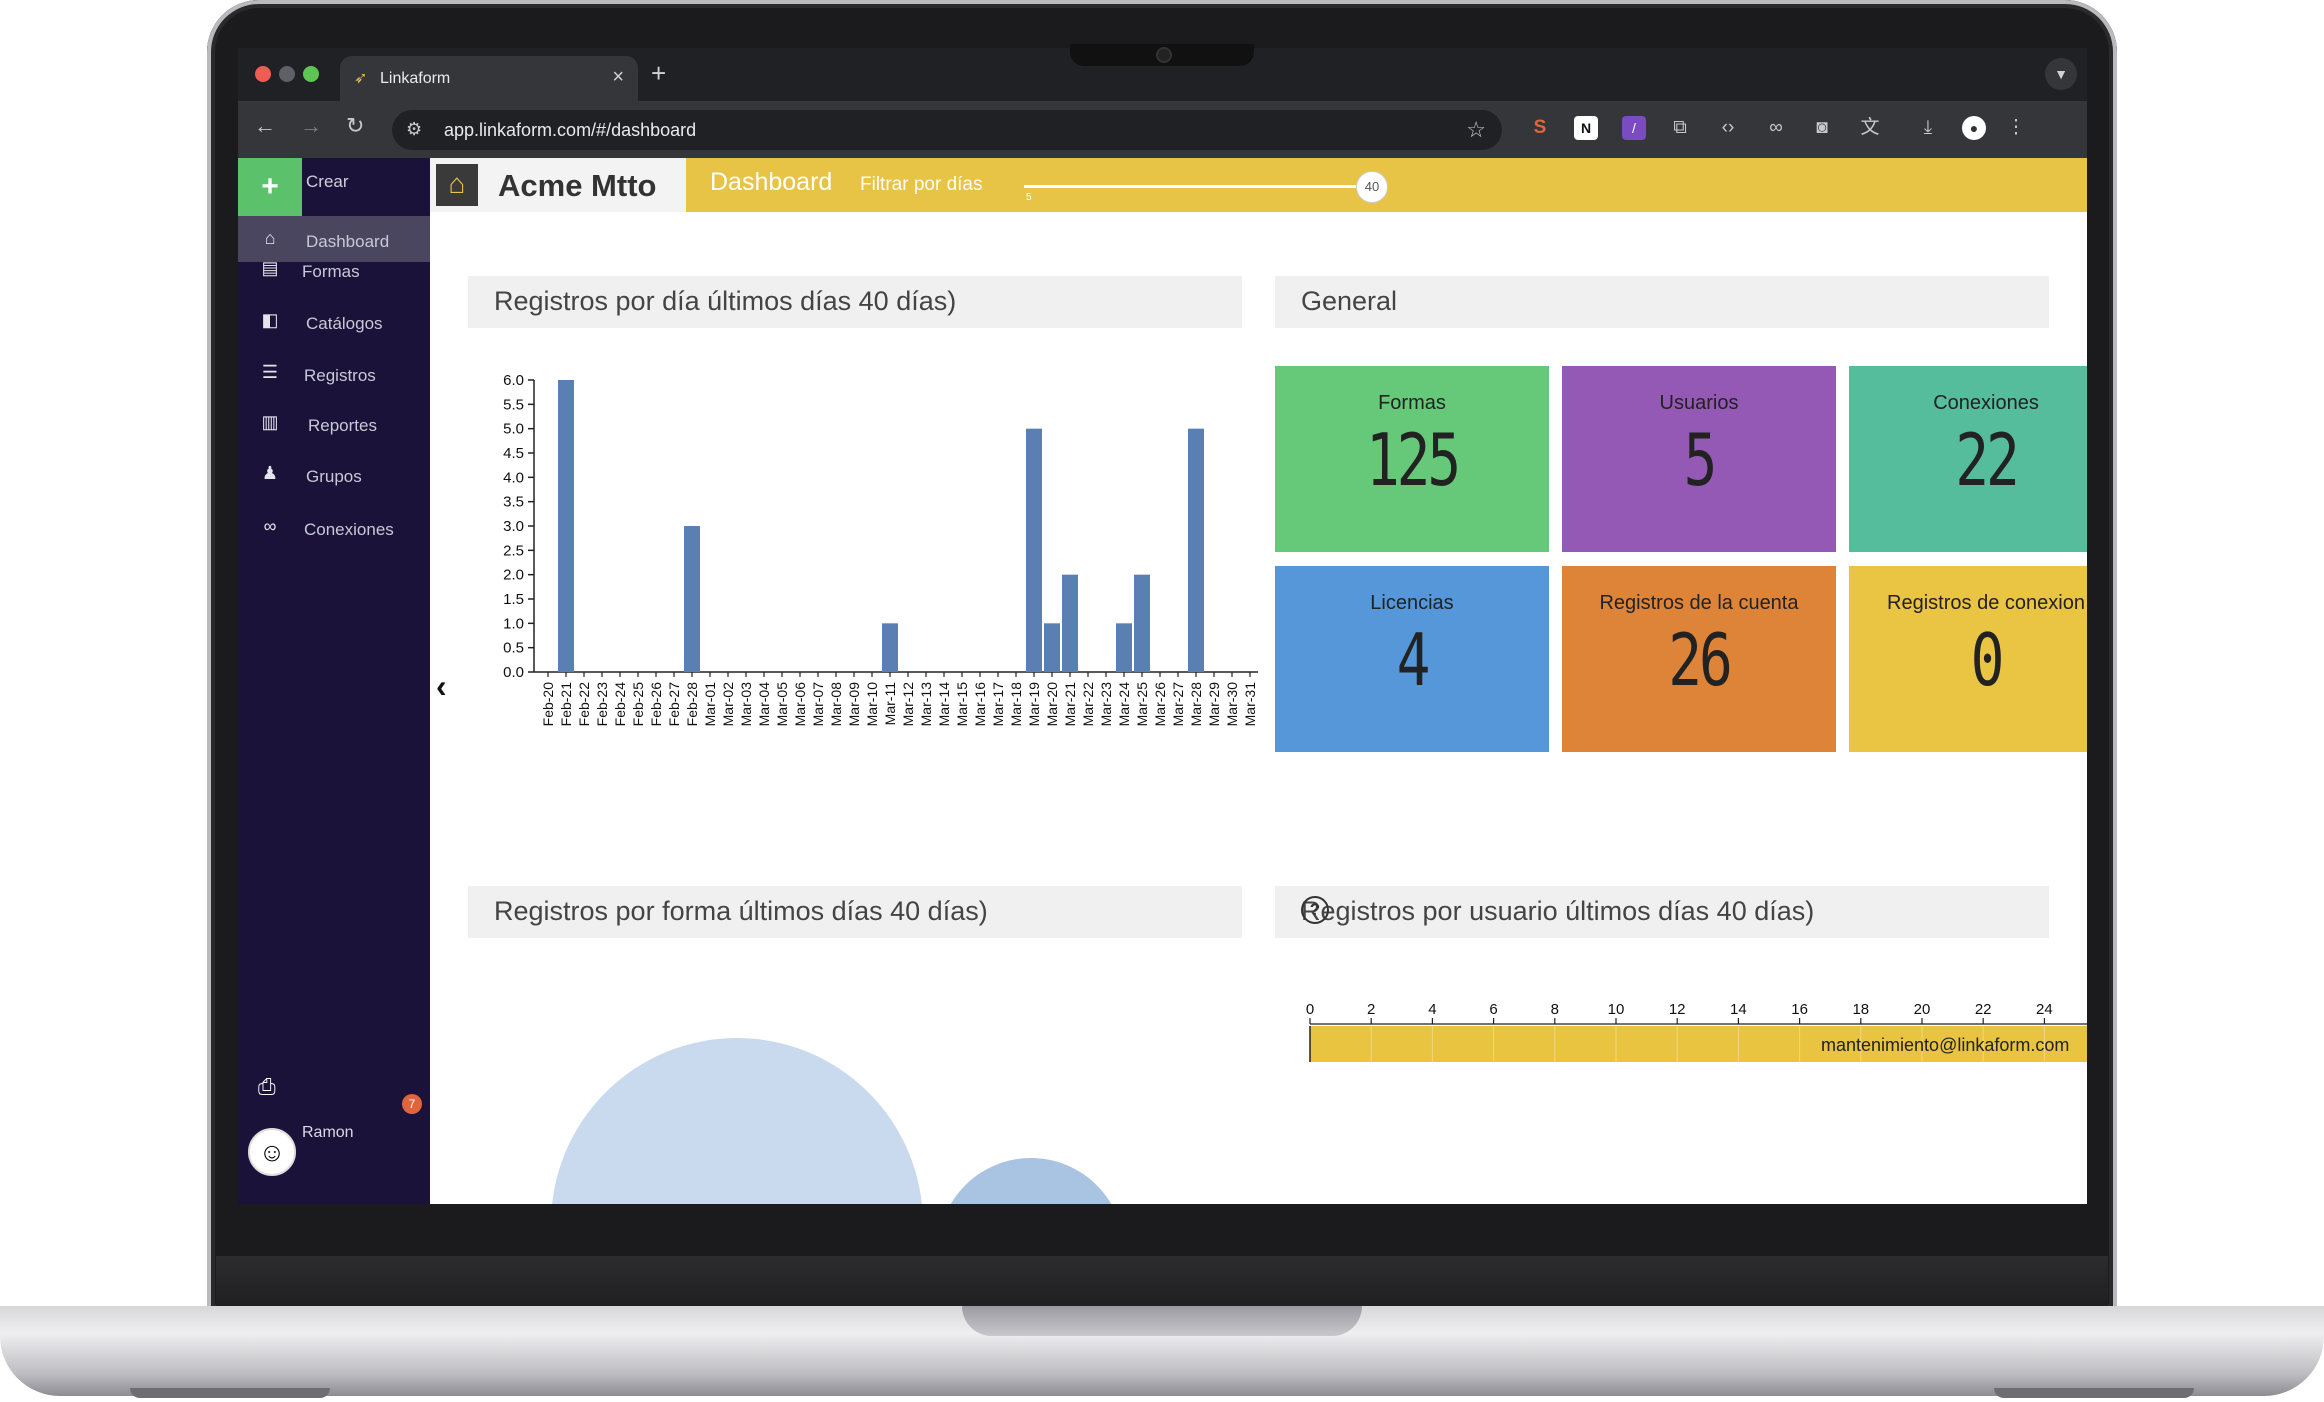 Image resolution: width=2324 pixels, height=1402 pixels. I want to click on y-tick-label: 4.5, so click(513, 453).